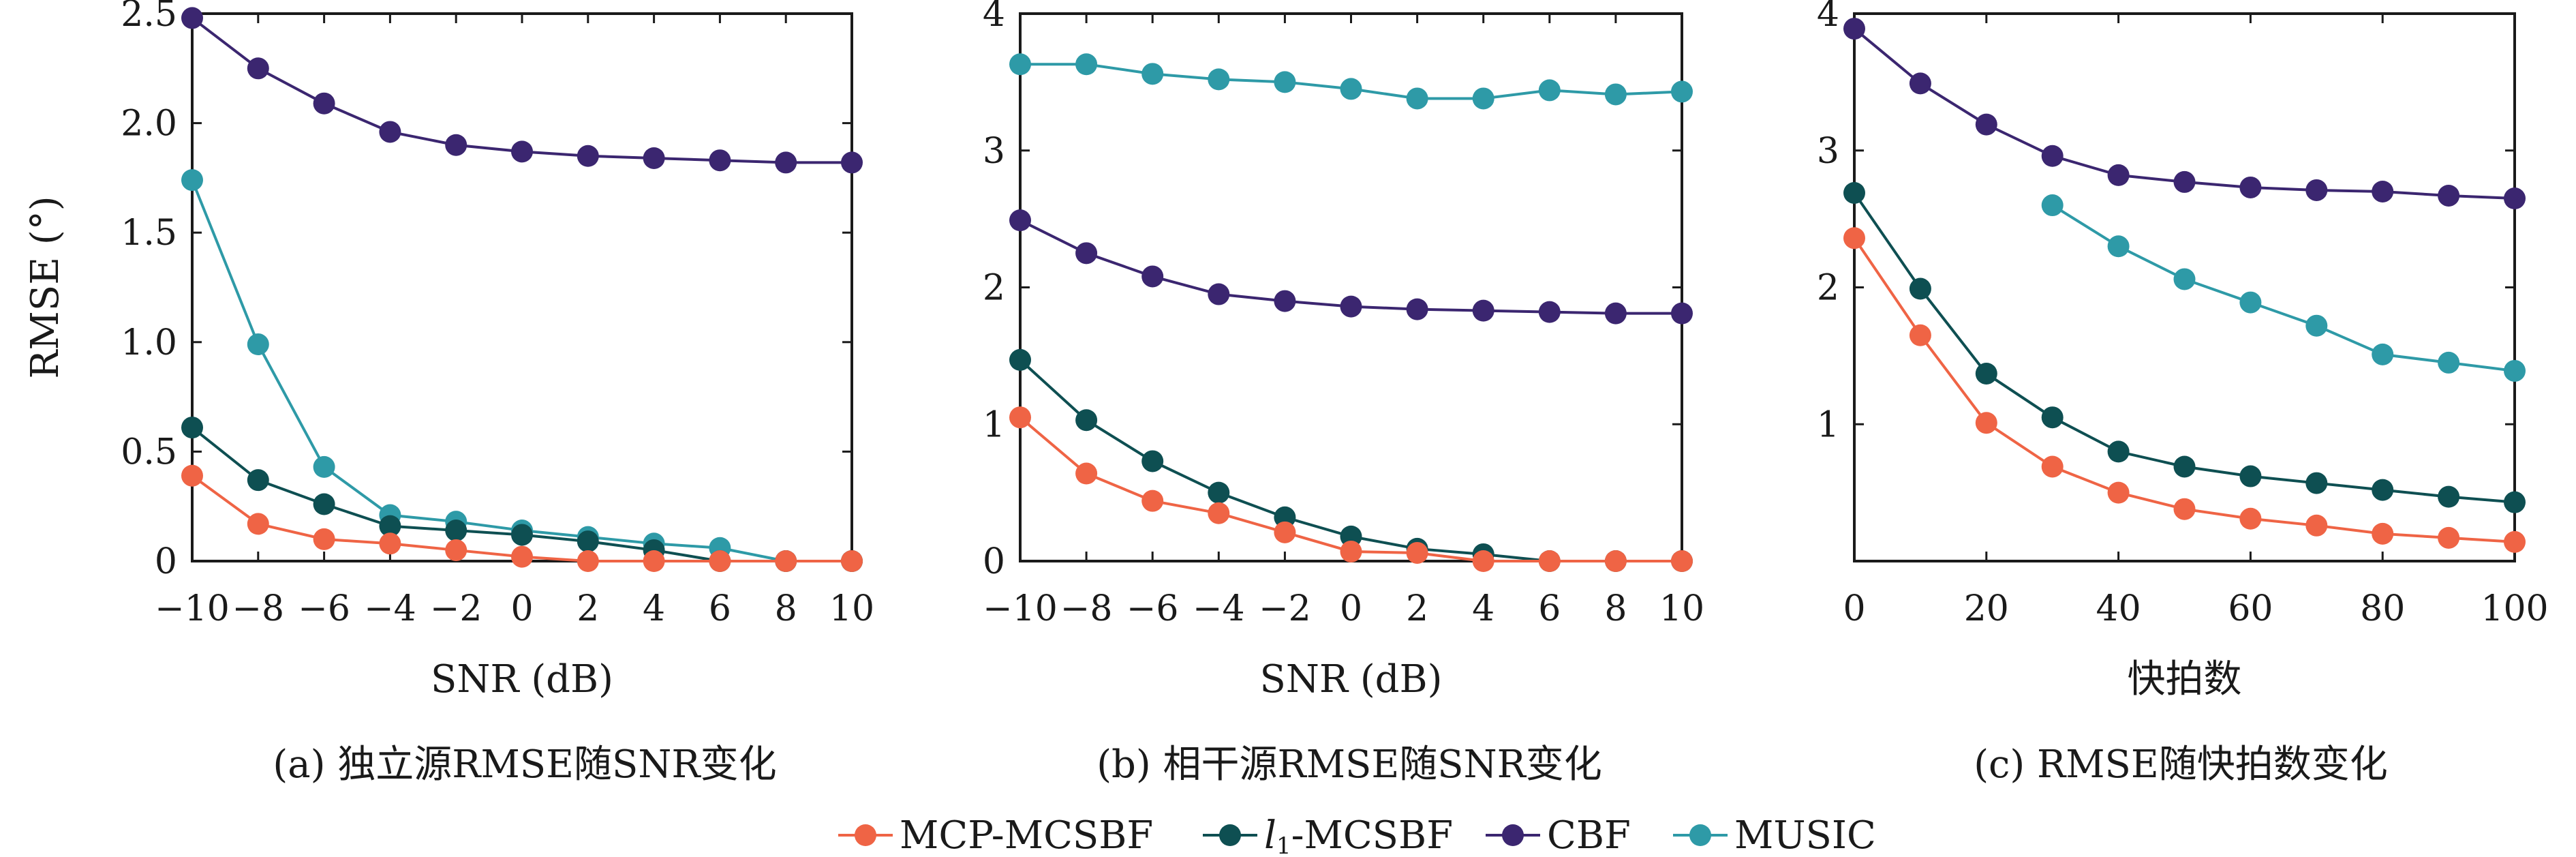 This screenshot has width=2576, height=857. I want to click on legend: MCP-MCSBF l1-MCSBF CBF MUSIC, so click(1357, 835).